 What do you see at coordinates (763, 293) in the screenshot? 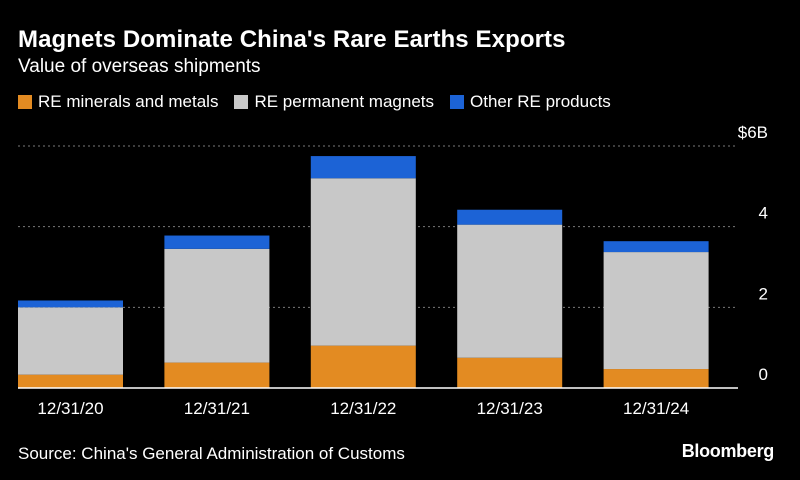
I see `y-tick-label: 2` at bounding box center [763, 293].